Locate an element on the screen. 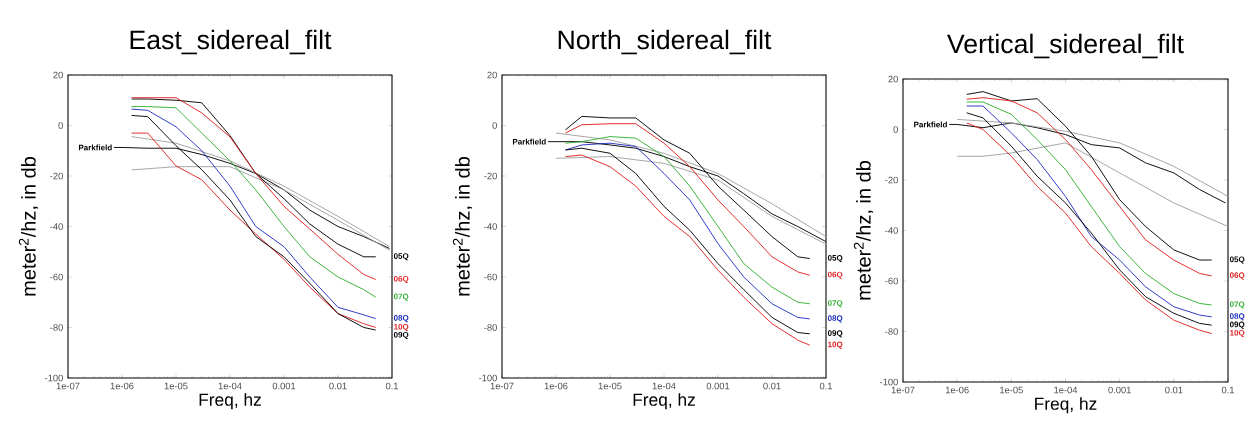 This screenshot has height=425, width=1257. chart-title: East_sidereal_filt is located at coordinates (231, 42).